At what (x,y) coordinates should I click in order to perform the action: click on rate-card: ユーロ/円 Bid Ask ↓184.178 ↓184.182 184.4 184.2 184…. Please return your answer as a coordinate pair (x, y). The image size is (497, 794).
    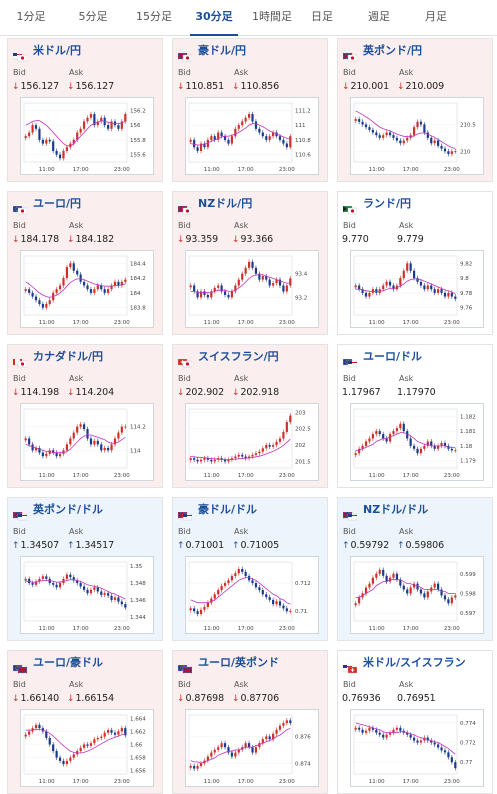
    Looking at the image, I should click on (85, 263).